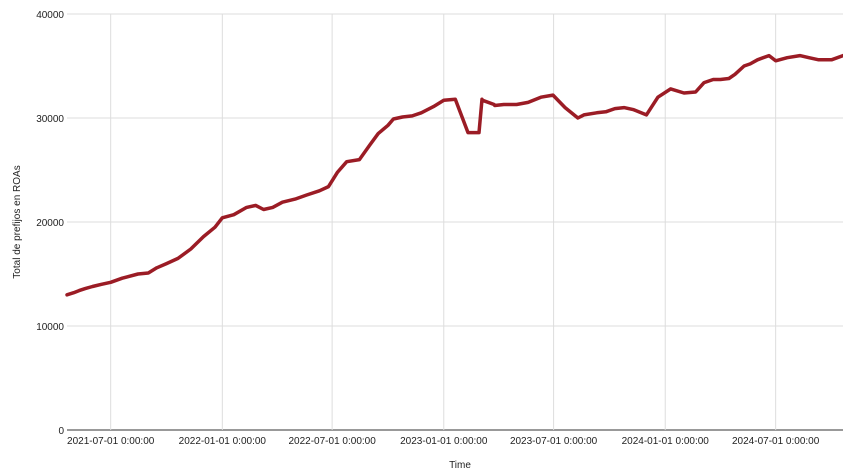 The image size is (843, 470). What do you see at coordinates (666, 441) in the screenshot?
I see `x-tick-label: 2024-01-01 0:00:00` at bounding box center [666, 441].